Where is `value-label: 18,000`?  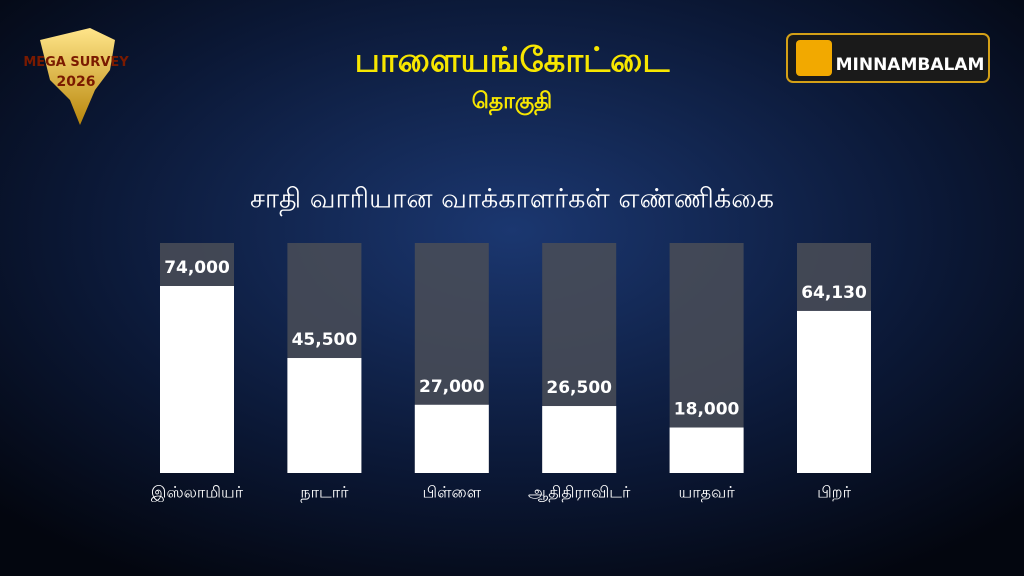 value-label: 18,000 is located at coordinates (707, 410).